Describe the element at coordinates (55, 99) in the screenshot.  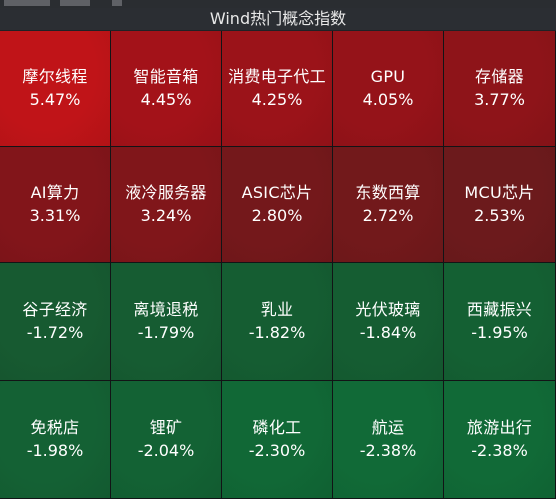
I see `tile-change-percent: 5.47%` at that location.